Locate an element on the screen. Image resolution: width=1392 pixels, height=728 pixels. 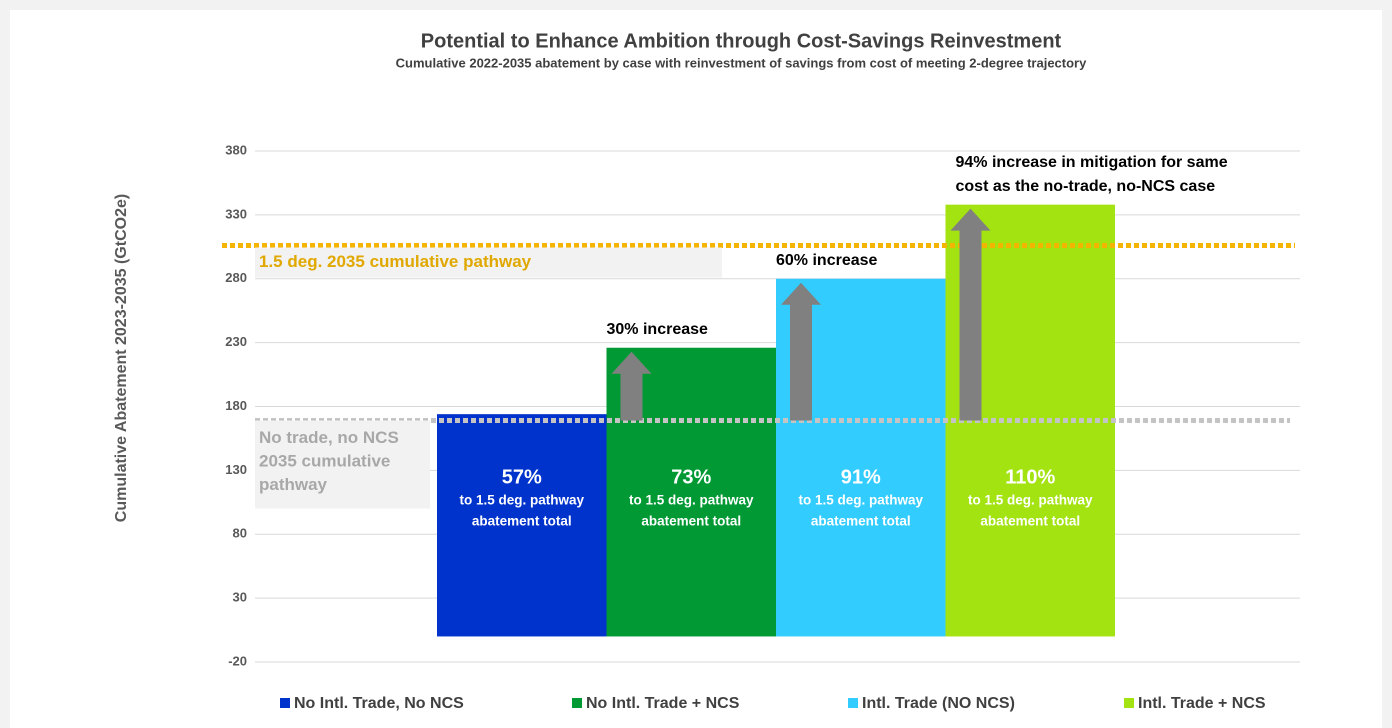
bar-pct-label: 110% is located at coordinates (1030, 477).